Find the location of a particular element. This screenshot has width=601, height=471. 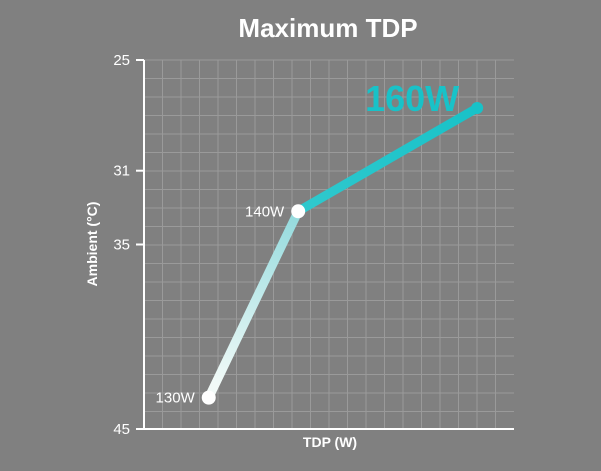

chart-title: Maximum TDP is located at coordinates (327, 28).